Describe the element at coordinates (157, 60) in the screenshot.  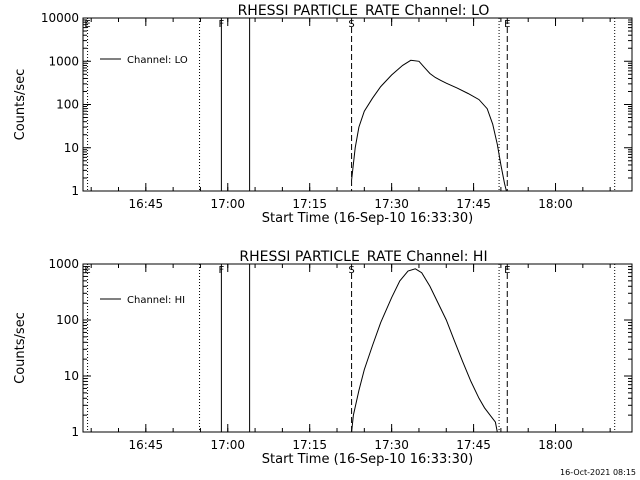
I see `legend-entry: Channel: LO` at that location.